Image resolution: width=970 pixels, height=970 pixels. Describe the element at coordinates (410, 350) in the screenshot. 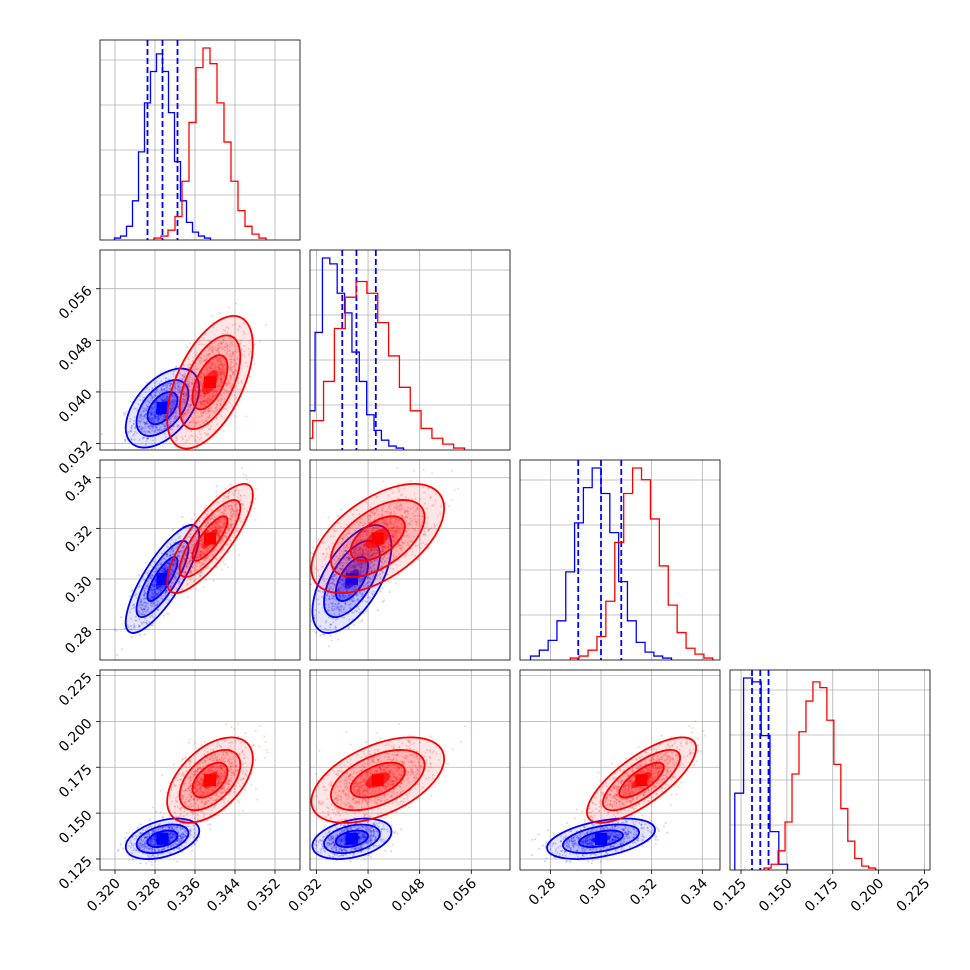

I see `panel-frame` at that location.